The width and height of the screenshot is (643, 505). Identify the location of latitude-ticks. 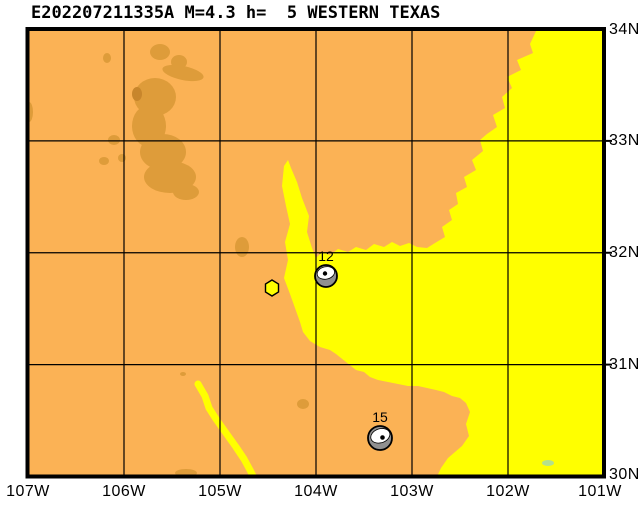
(609, 252).